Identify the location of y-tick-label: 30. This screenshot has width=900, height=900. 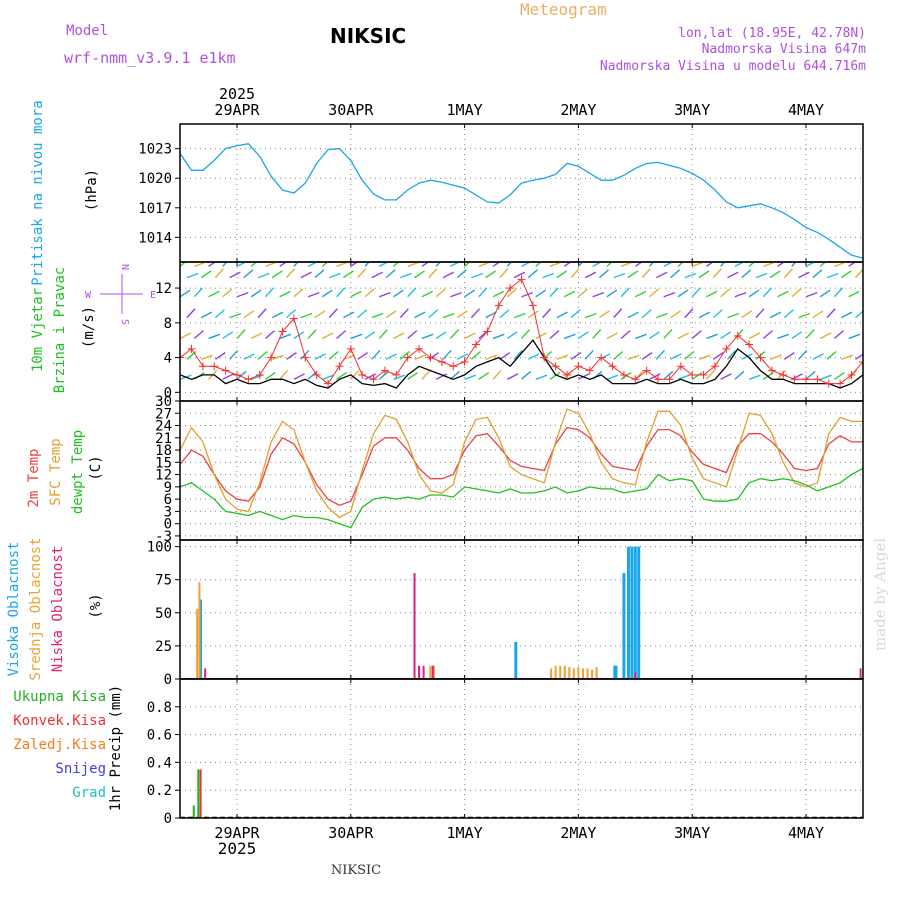
(163, 402).